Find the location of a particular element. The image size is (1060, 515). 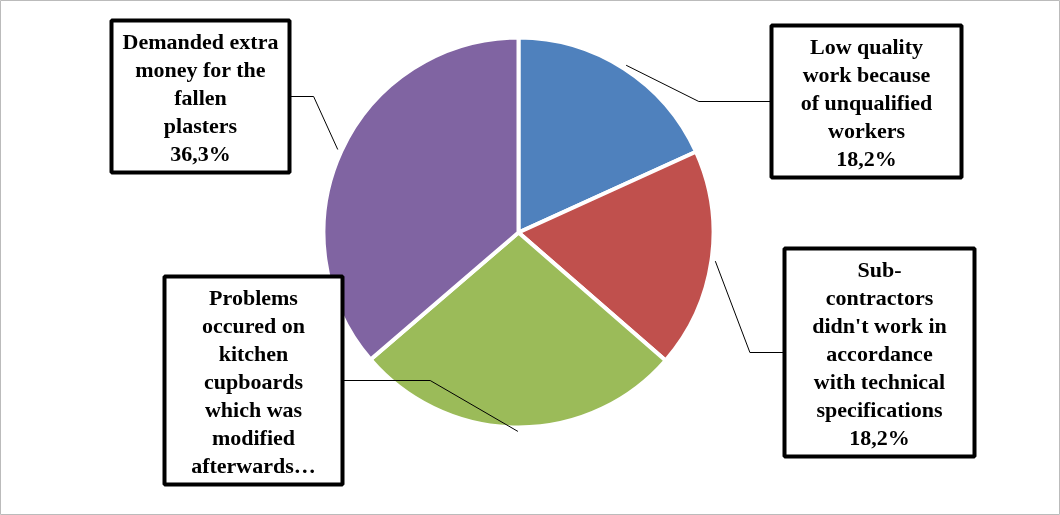

slice-label: Demanded extra money for the fallen plasters is located at coordinates (200, 83).